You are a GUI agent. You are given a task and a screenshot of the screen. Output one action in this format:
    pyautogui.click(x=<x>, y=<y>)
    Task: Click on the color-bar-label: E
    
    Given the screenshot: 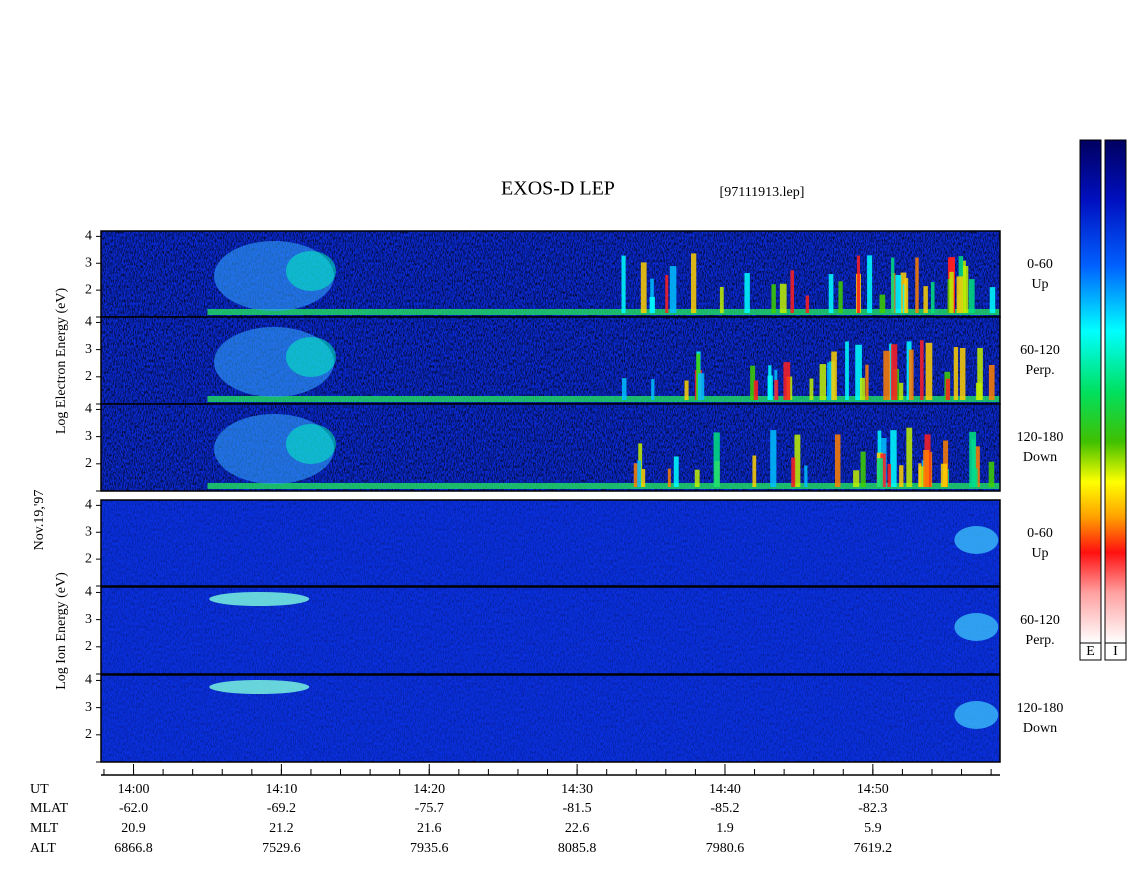 What is the action you would take?
    pyautogui.click(x=1090, y=651)
    